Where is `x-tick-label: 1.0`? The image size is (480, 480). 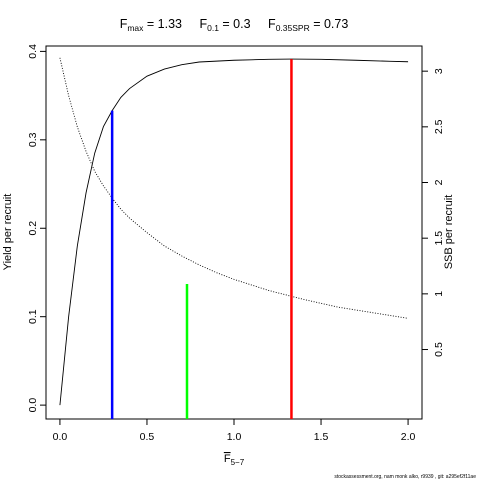 x-tick-label: 1.0 is located at coordinates (234, 437).